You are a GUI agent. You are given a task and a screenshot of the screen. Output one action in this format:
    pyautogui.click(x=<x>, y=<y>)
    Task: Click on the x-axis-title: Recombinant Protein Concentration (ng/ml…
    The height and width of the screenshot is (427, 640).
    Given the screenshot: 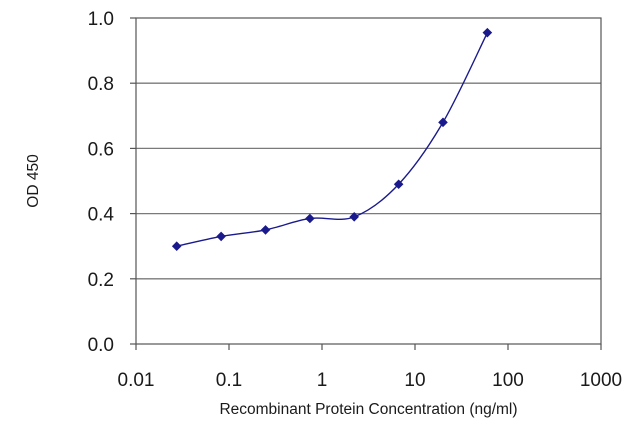 What is the action you would take?
    pyautogui.click(x=368, y=409)
    